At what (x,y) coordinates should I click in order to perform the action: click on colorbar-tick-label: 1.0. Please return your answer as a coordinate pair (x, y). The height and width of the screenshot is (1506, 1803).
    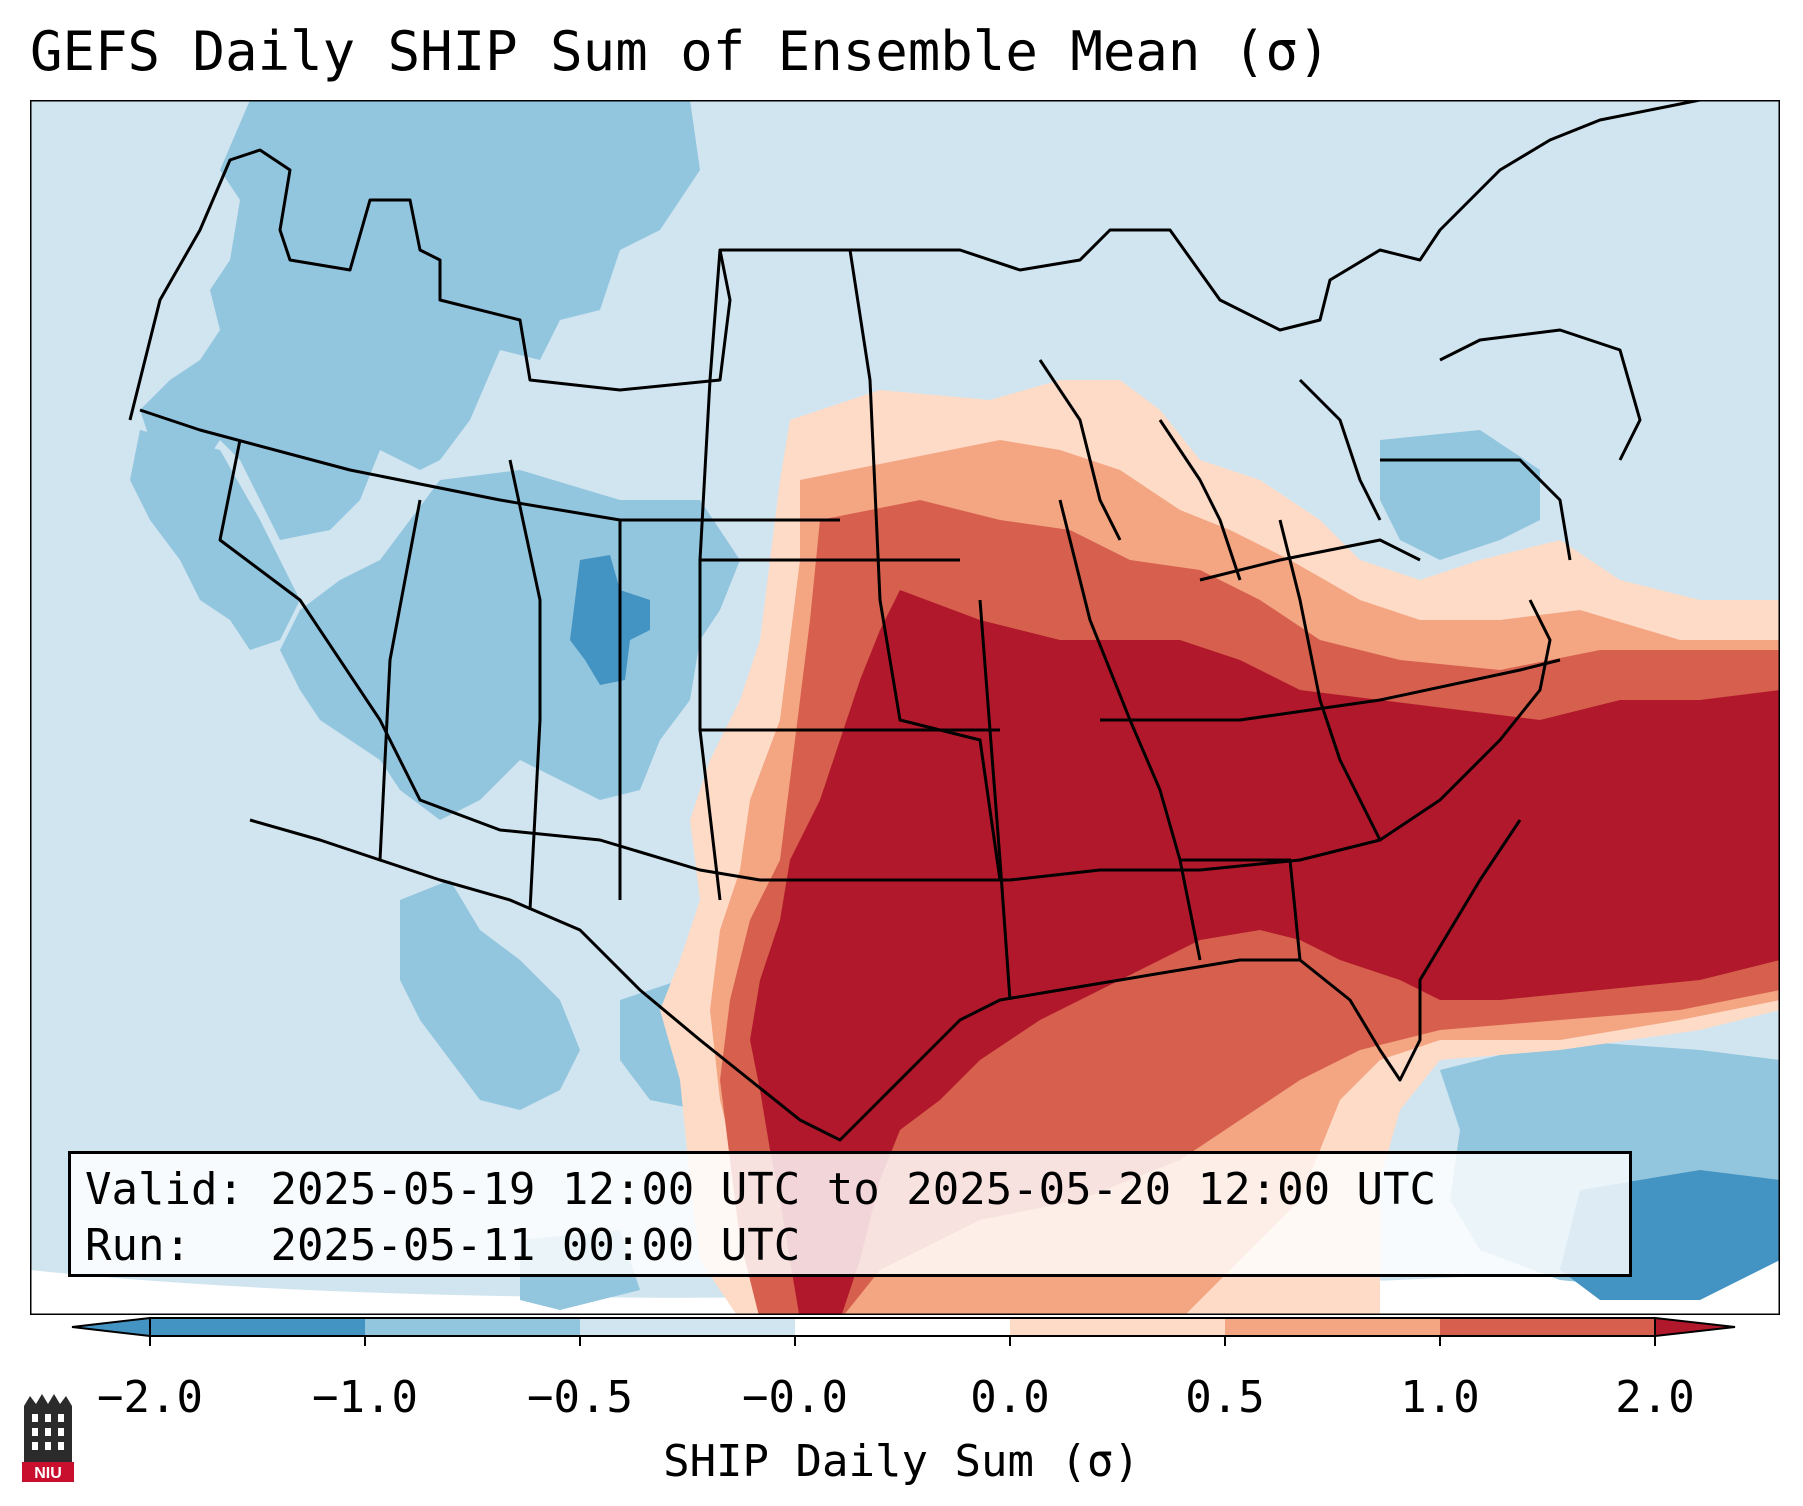
    Looking at the image, I should click on (1440, 1397).